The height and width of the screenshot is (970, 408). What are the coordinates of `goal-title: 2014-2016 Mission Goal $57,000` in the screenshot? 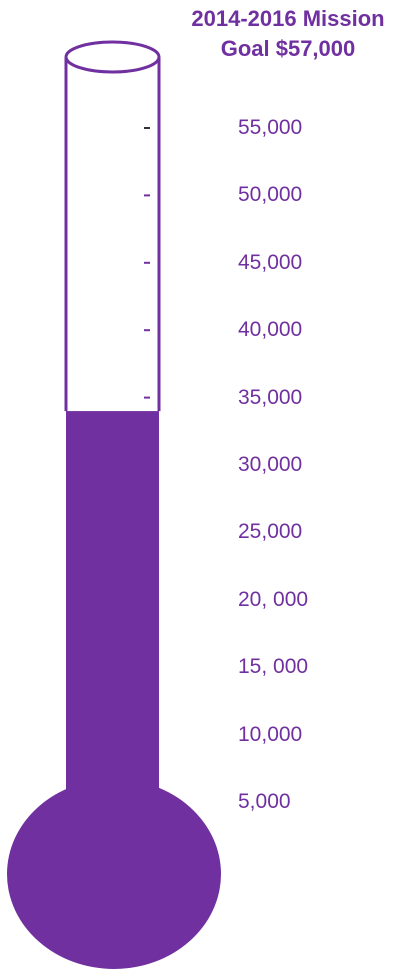 It's located at (288, 34).